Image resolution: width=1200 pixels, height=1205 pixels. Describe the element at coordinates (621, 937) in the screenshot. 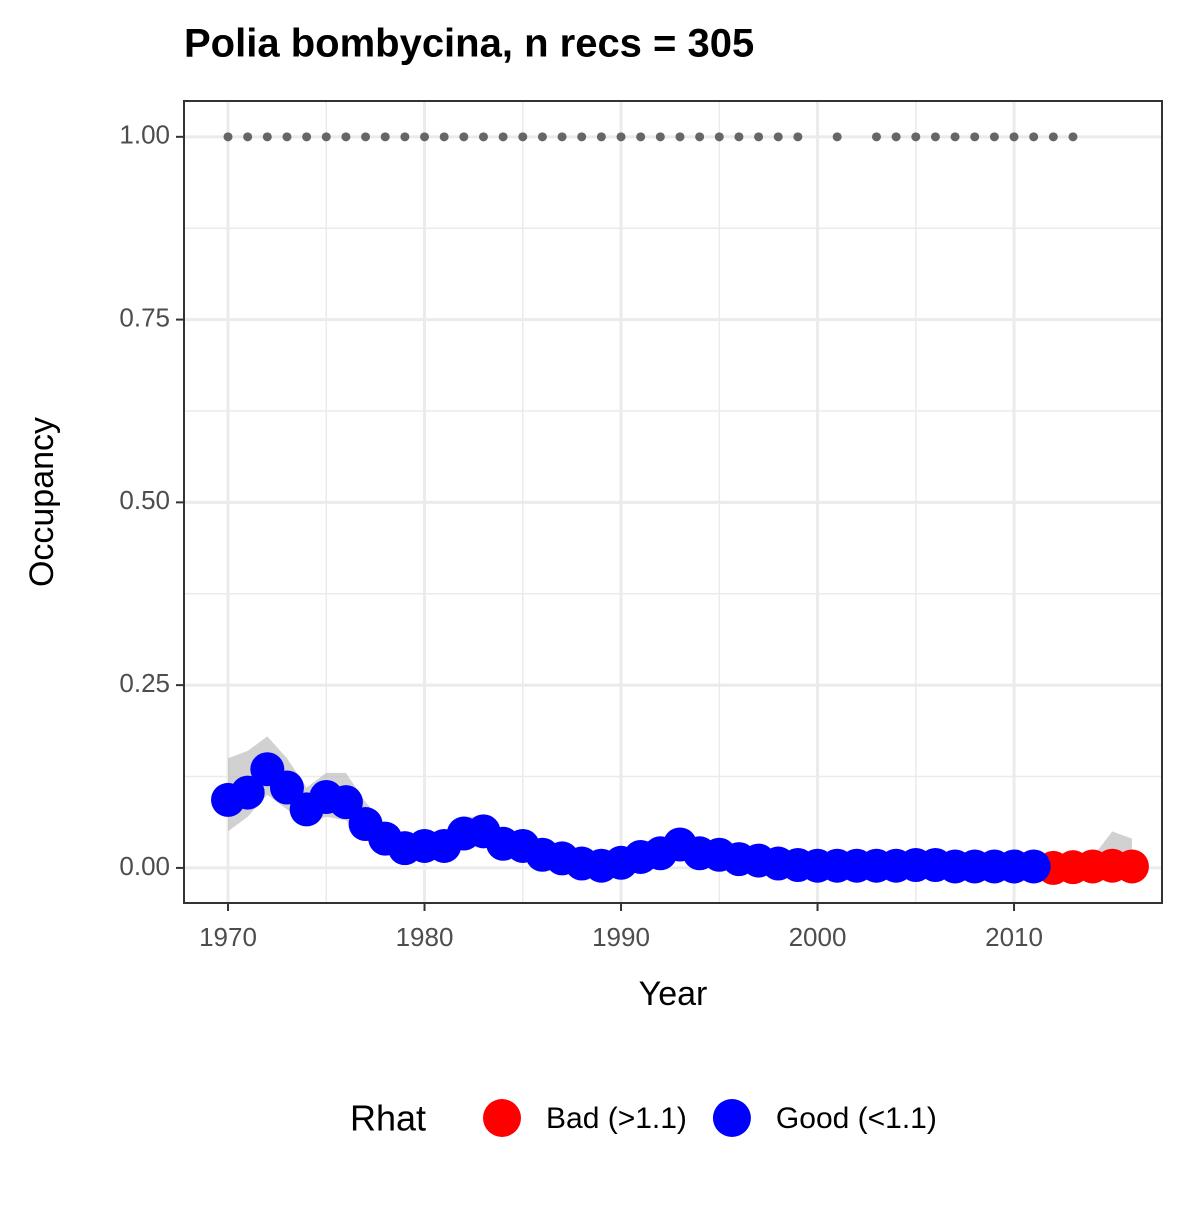

I see `x-tick-label: 1990` at that location.